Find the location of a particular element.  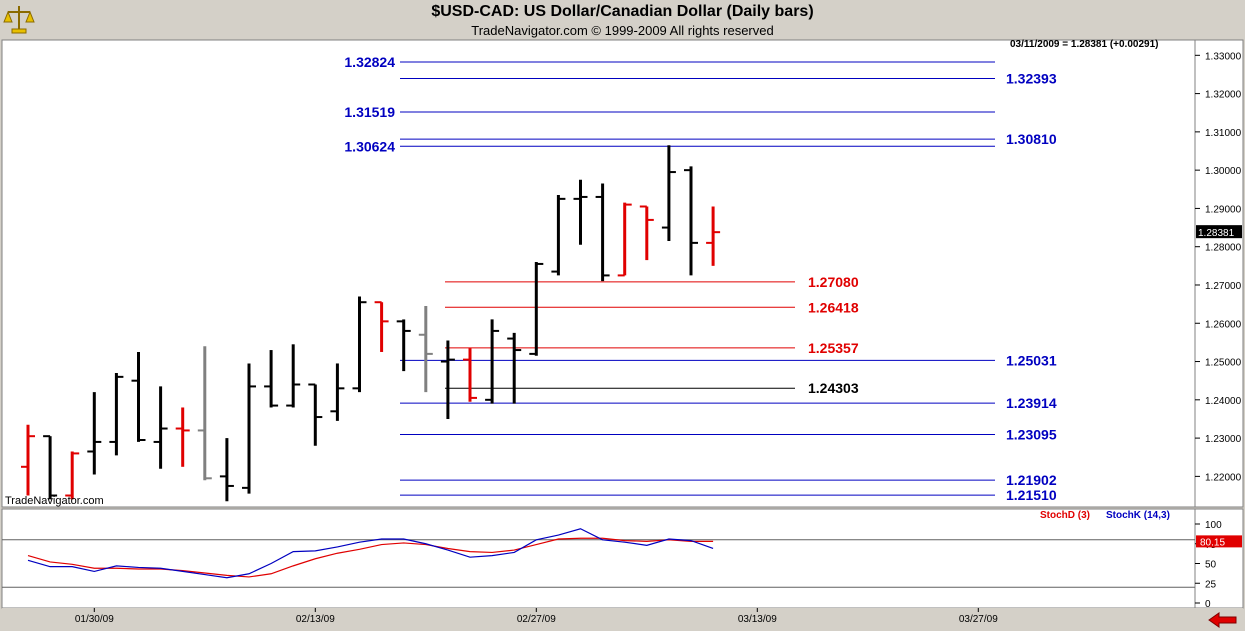

stochastic-tick-label: 50 is located at coordinates (1211, 565).